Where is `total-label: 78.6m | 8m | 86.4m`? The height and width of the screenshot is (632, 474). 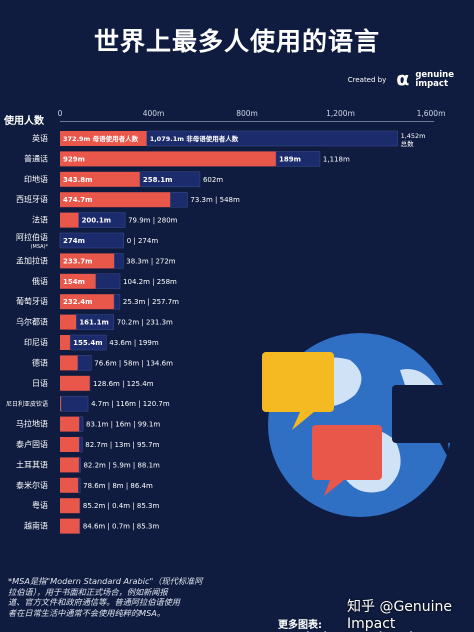
total-label: 78.6m | 8m | 86.4m is located at coordinates (118, 486).